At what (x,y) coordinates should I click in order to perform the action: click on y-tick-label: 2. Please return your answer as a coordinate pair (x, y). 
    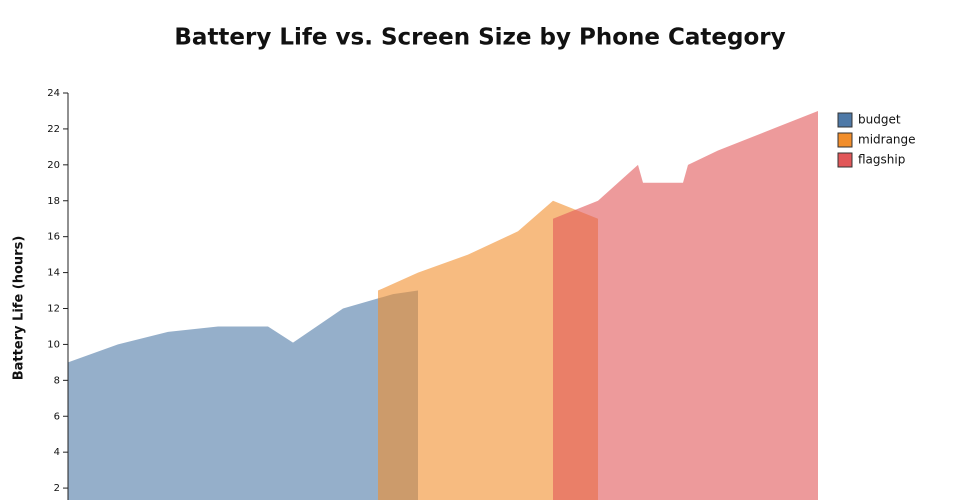
    Looking at the image, I should click on (57, 488).